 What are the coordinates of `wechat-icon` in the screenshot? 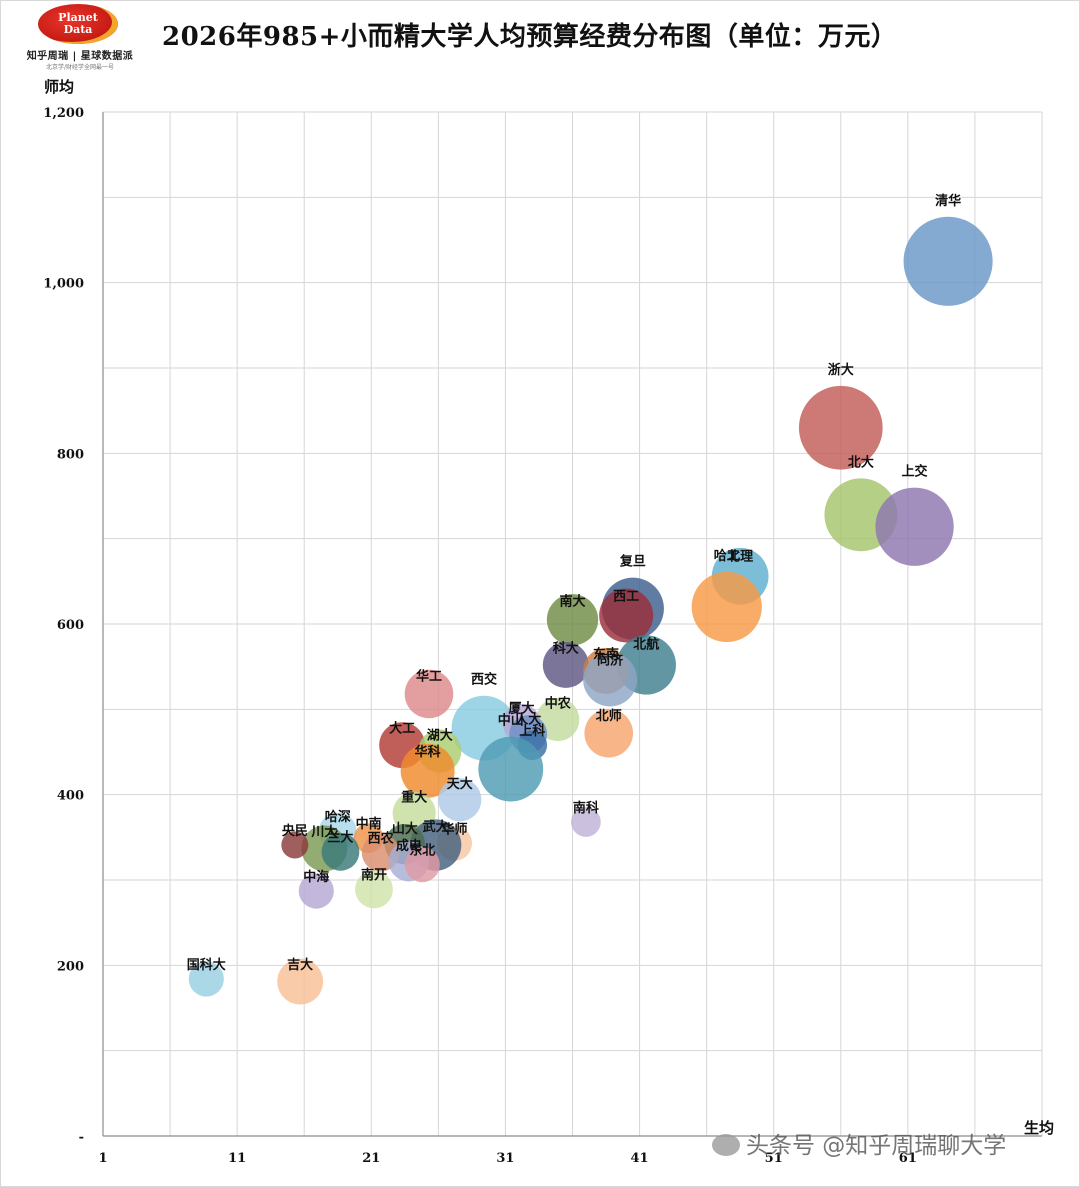 It's located at (726, 1144).